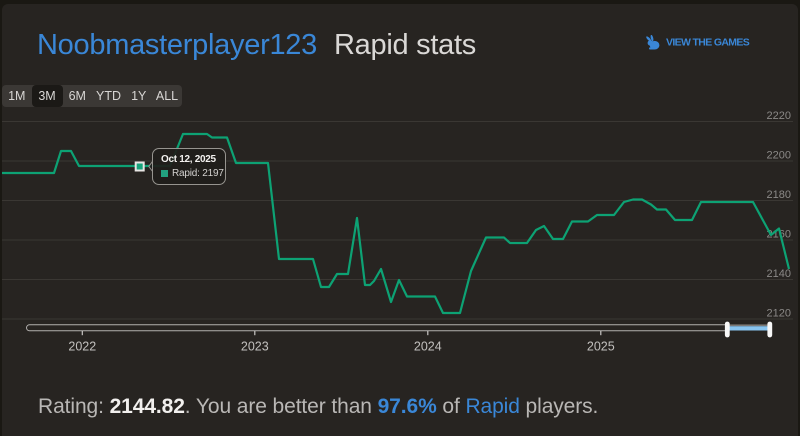 The width and height of the screenshot is (800, 436). What do you see at coordinates (779, 235) in the screenshot?
I see `svg-text: 2160` at bounding box center [779, 235].